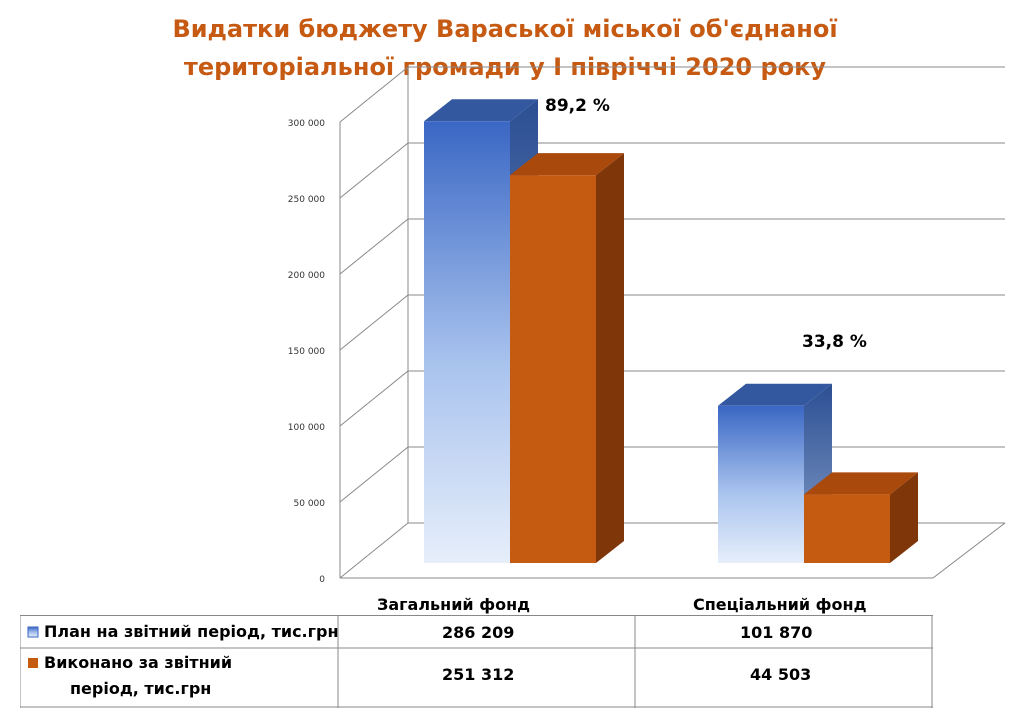  Describe the element at coordinates (454, 604) in the screenshot. I see `table-header-general: Загальний фонд` at that location.